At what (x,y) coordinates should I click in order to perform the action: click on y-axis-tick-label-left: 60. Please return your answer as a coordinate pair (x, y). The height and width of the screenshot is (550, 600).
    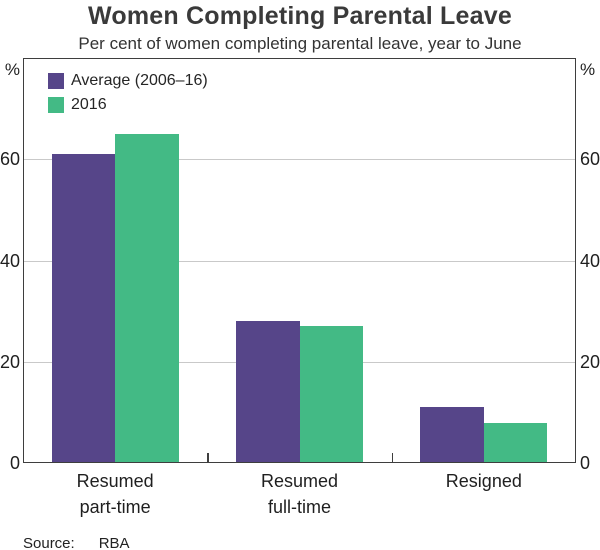
    Looking at the image, I should click on (10, 159).